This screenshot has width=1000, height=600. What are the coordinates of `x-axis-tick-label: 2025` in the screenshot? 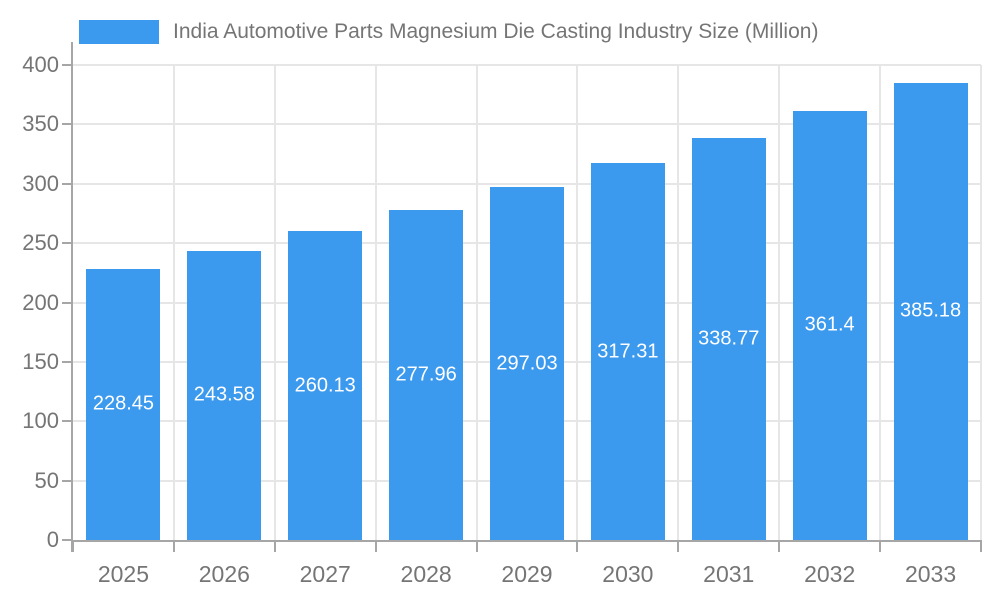 It's located at (123, 574).